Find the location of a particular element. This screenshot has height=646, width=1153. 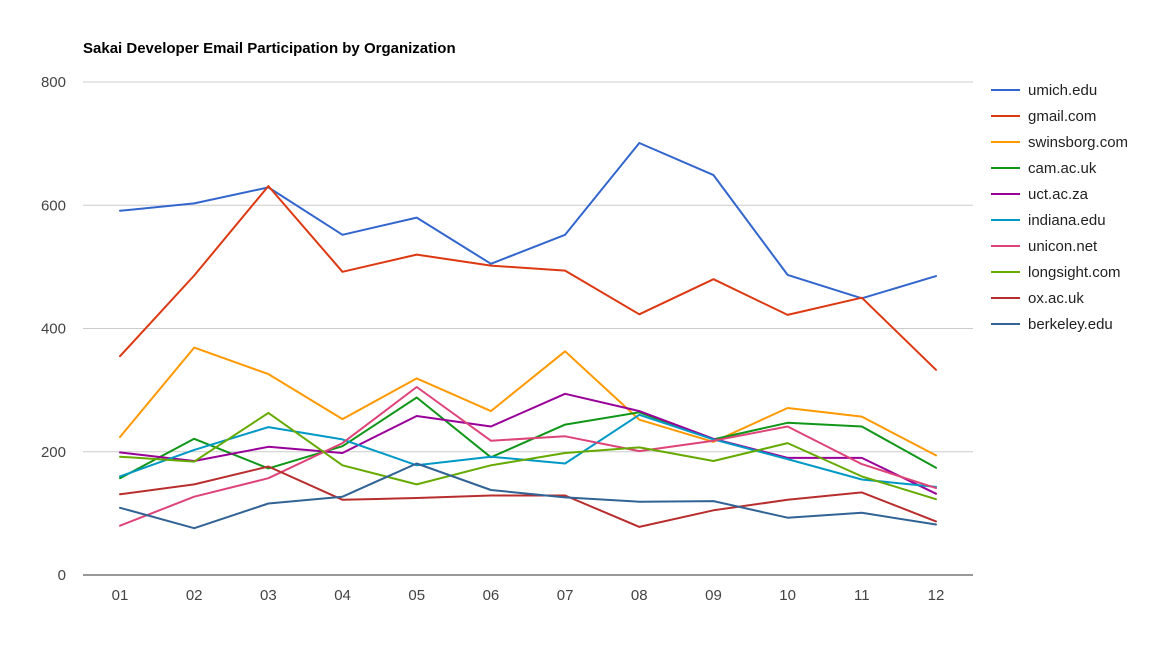

legend-label: indiana.edu is located at coordinates (1067, 220).